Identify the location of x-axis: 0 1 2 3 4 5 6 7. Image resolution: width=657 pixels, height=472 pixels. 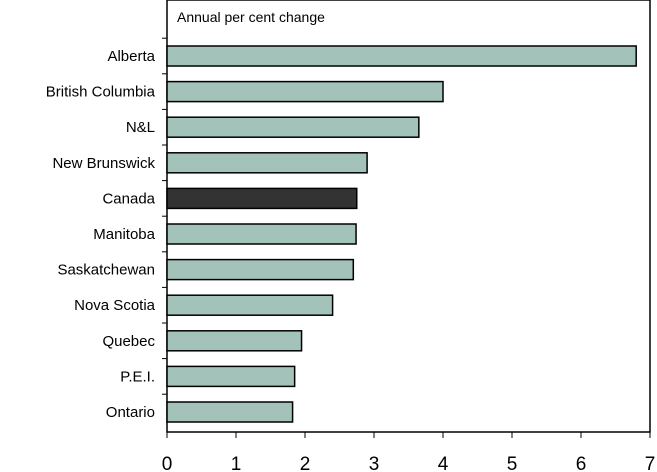
(409, 452).